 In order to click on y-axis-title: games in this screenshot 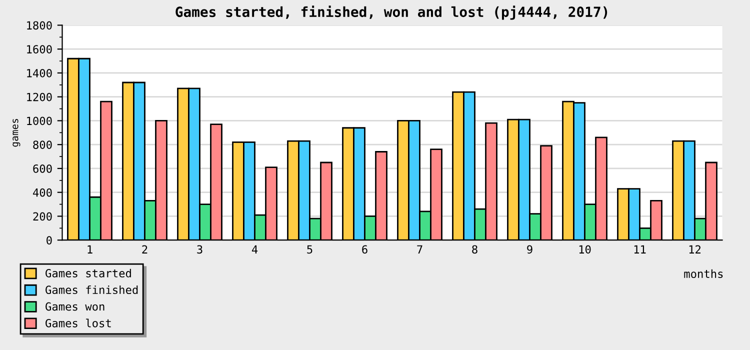, I will do `click(16, 132)`.